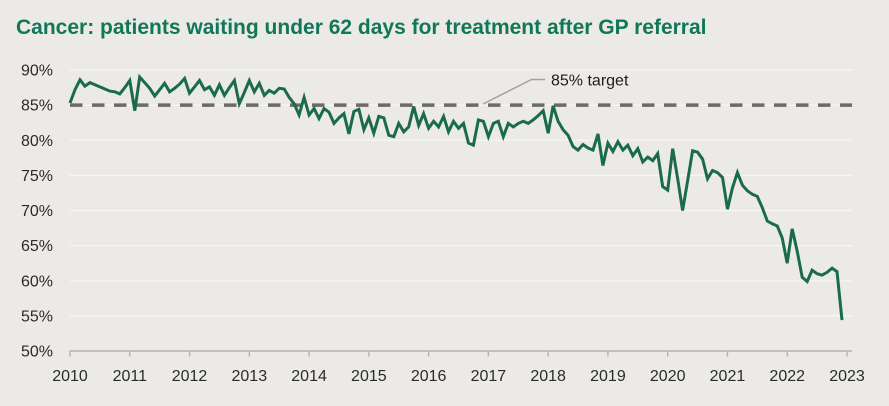  Describe the element at coordinates (489, 376) in the screenshot. I see `x-tick-label: 2017` at that location.